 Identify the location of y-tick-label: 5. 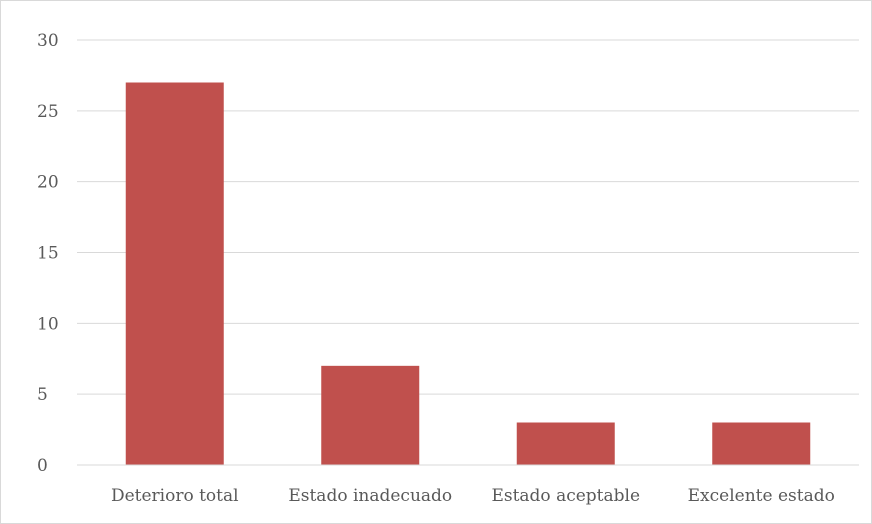
(42, 395).